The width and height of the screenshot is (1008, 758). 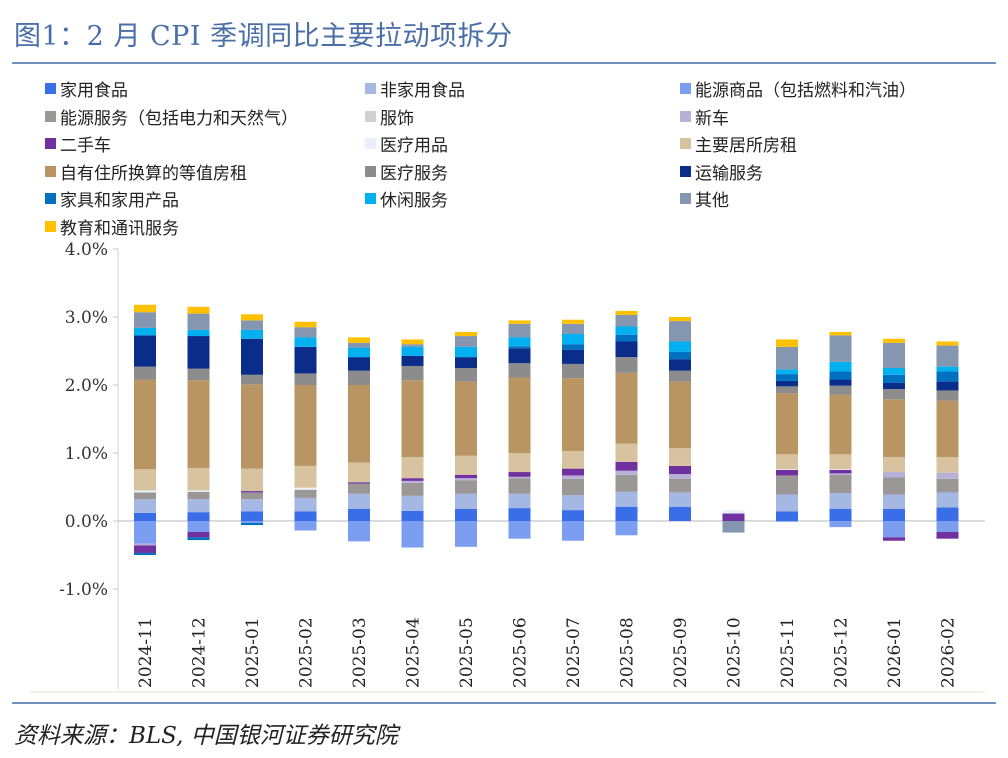 I want to click on legend-item: 能源商品（包括燃料和汽油）, so click(x=798, y=88).